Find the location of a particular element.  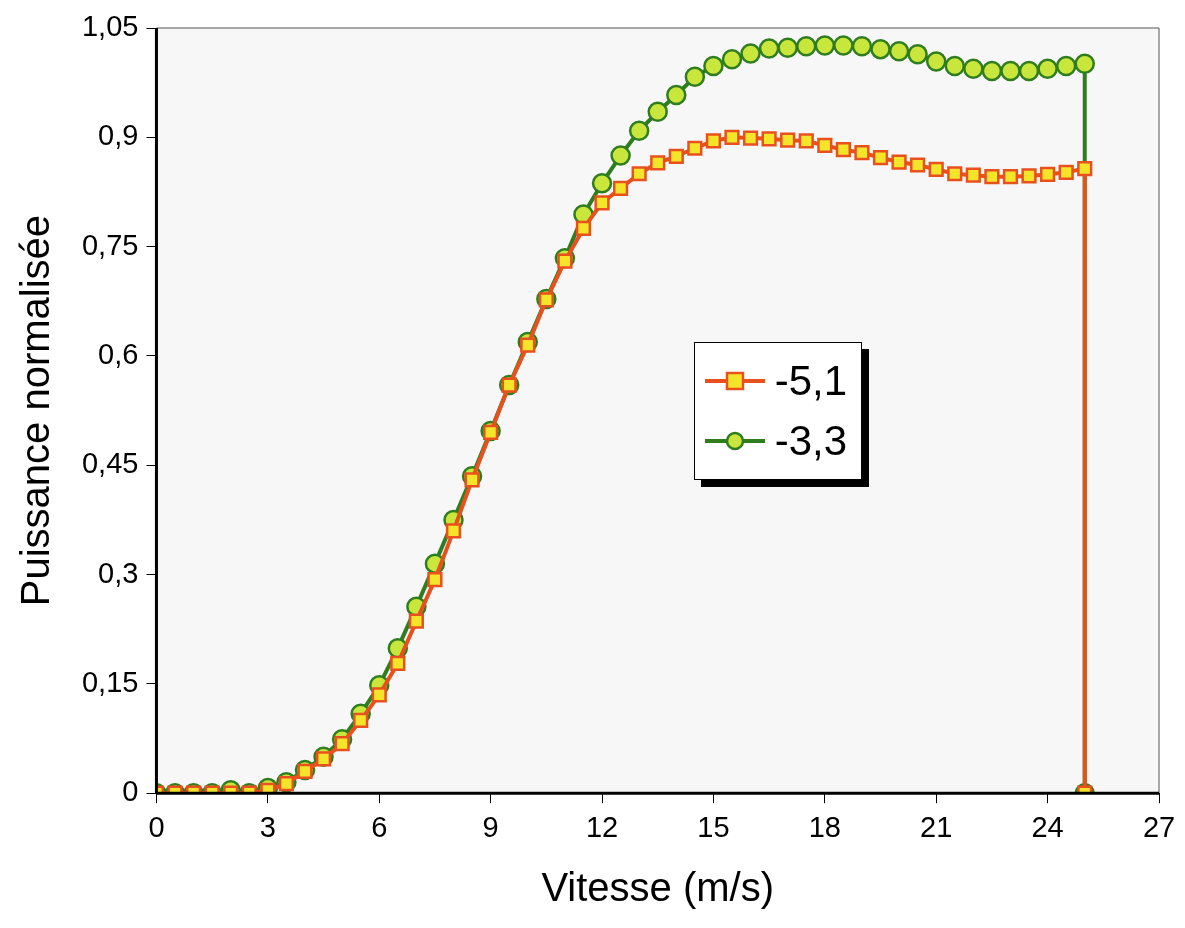

y-tick-label: 0,45 is located at coordinates (110, 463).